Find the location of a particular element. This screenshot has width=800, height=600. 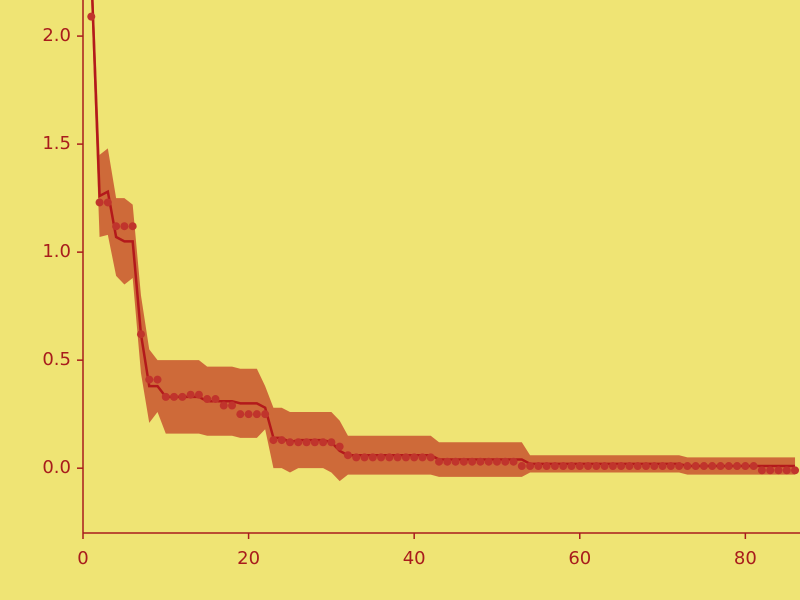

x-tick-label: 40 is located at coordinates (414, 558).